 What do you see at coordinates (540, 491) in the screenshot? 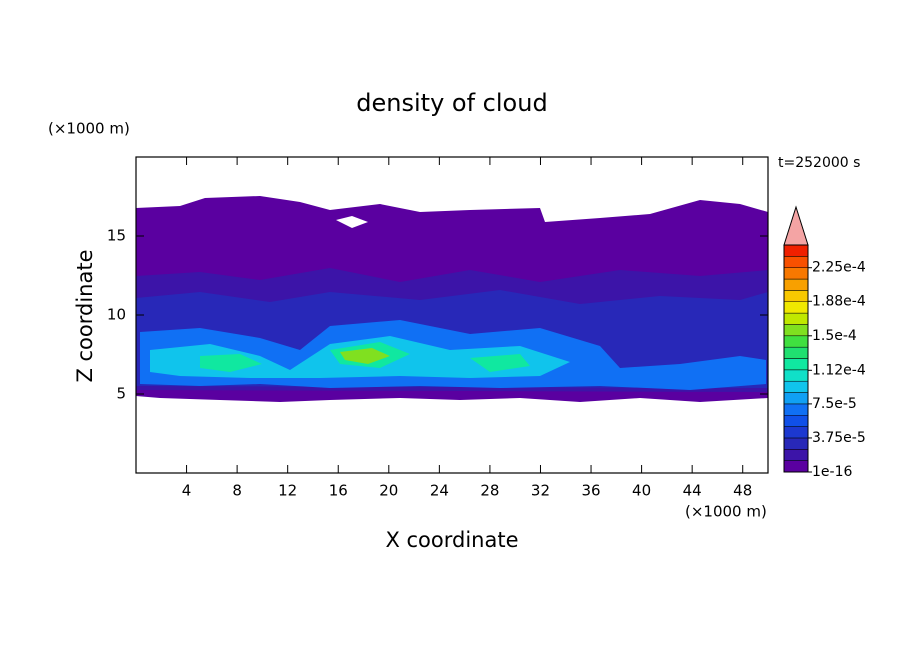
I see `x-tick-label: 32` at bounding box center [540, 491].